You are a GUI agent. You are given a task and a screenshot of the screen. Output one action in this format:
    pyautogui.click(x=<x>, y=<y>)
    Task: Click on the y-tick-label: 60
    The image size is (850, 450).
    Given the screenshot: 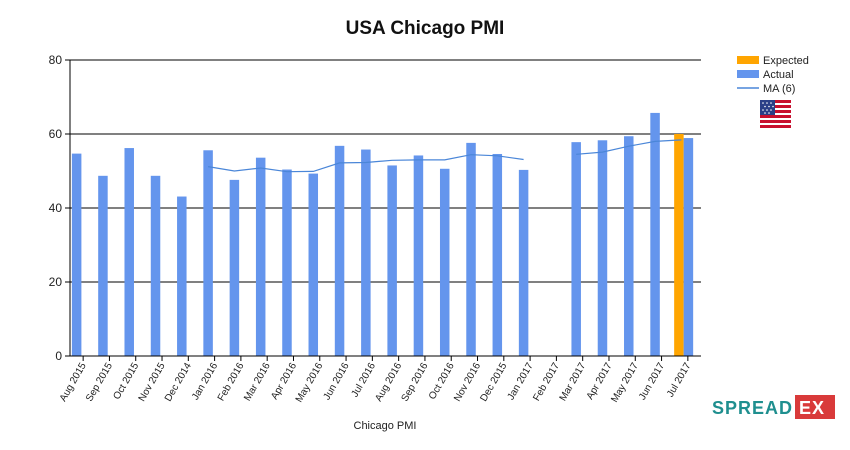 What is the action you would take?
    pyautogui.click(x=56, y=134)
    